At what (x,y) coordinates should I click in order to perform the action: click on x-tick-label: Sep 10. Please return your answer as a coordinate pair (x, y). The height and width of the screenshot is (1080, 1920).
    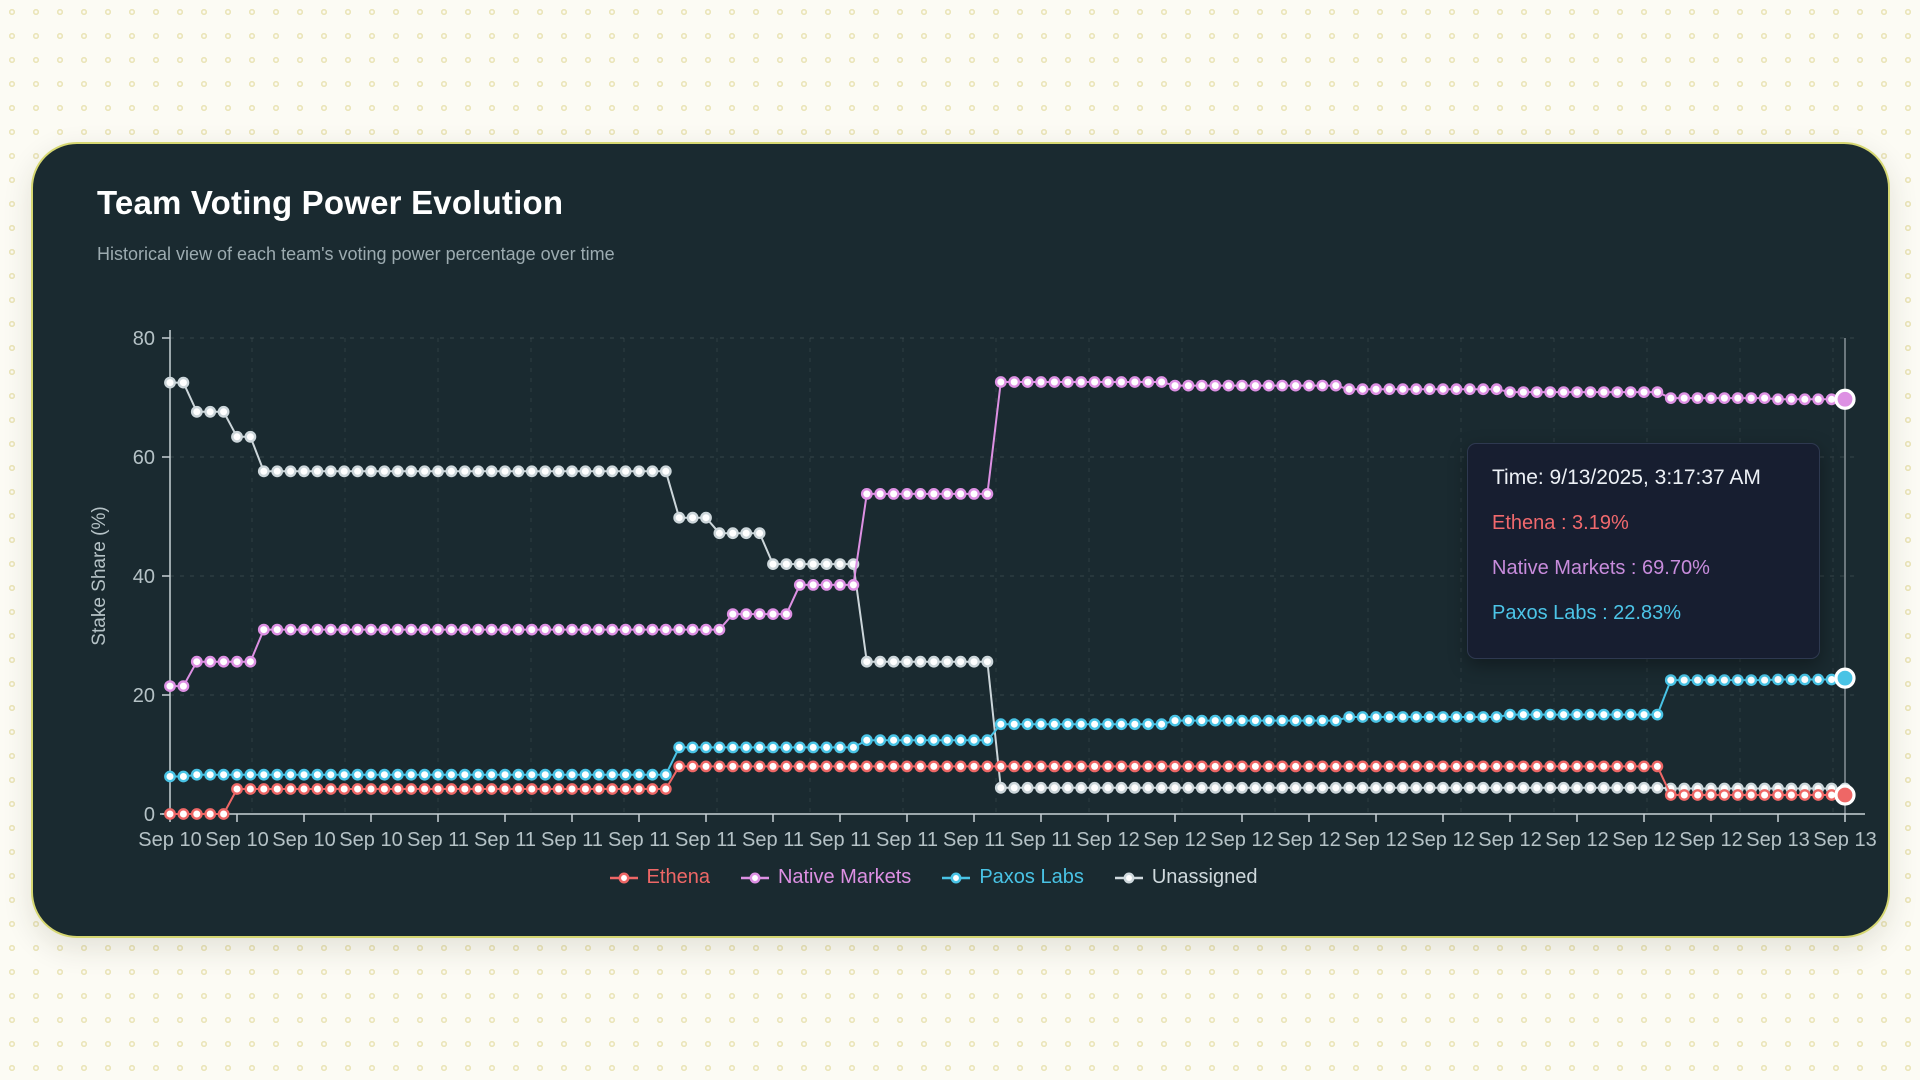
    Looking at the image, I should click on (236, 840).